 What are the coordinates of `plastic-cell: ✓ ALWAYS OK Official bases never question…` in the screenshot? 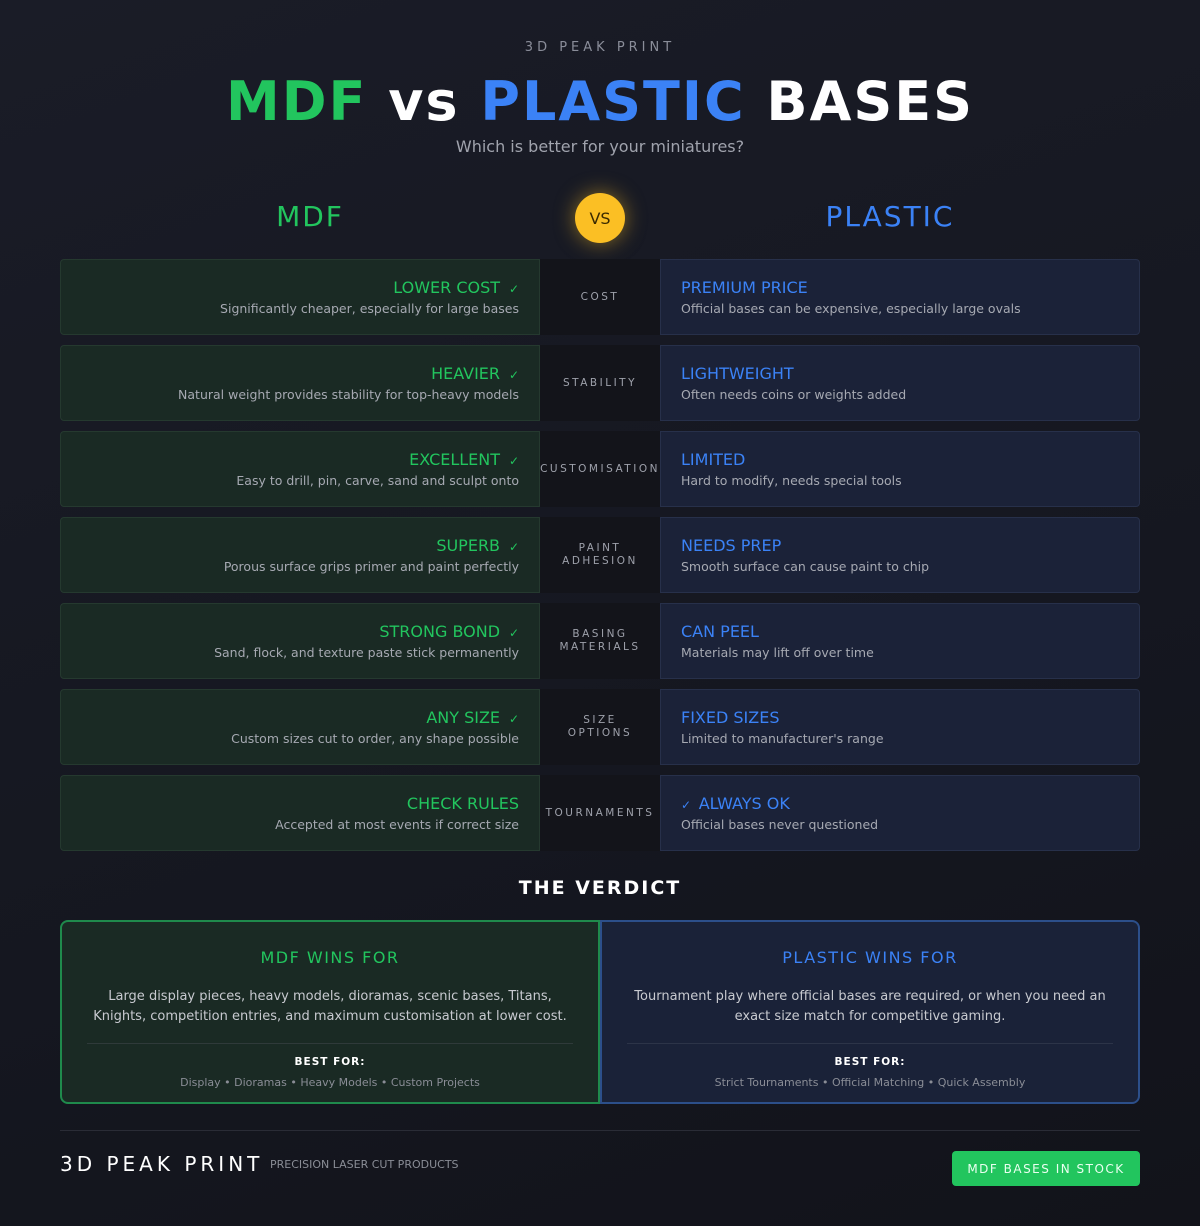 It's located at (900, 813).